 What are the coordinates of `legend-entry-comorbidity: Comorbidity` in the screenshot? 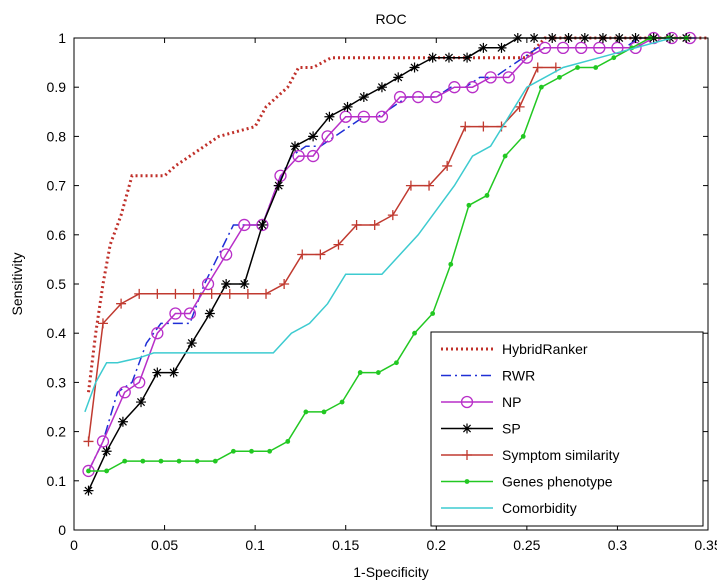 It's located at (509, 508).